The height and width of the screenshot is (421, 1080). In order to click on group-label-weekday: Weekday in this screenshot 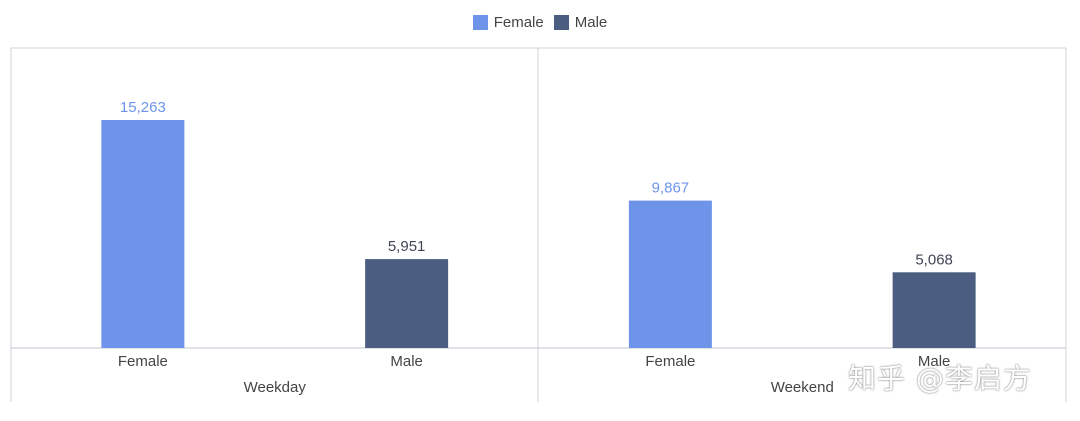, I will do `click(275, 387)`.